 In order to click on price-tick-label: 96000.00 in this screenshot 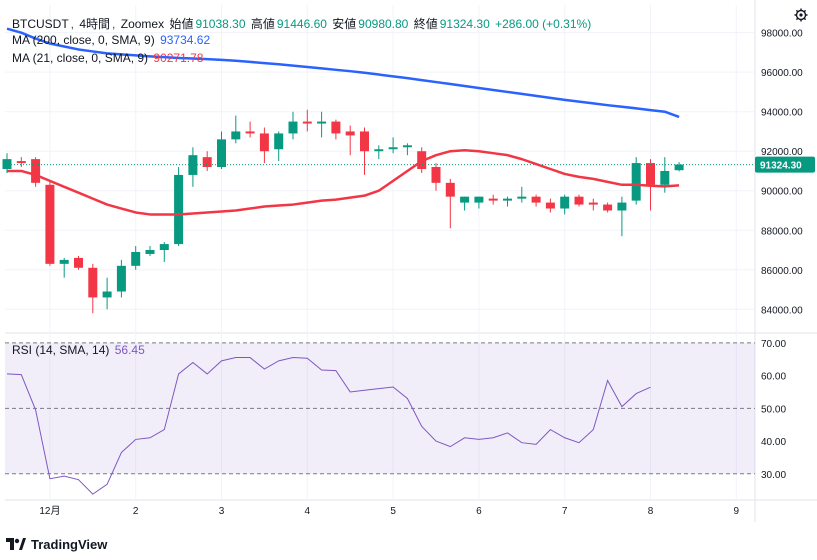, I will do `click(782, 73)`.